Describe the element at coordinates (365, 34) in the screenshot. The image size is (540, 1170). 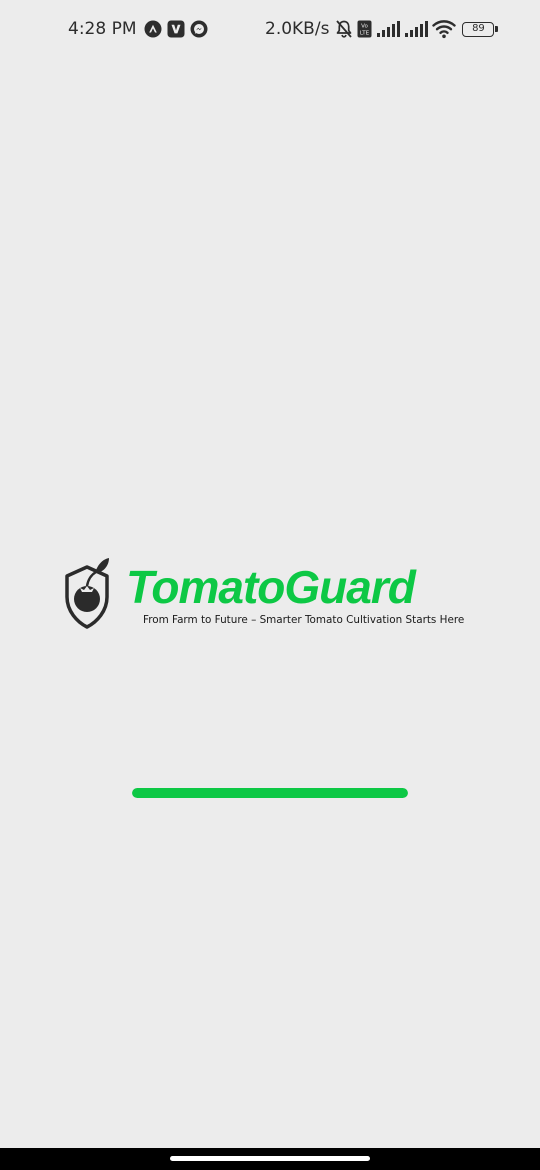
I see `svg-text: LTE` at that location.